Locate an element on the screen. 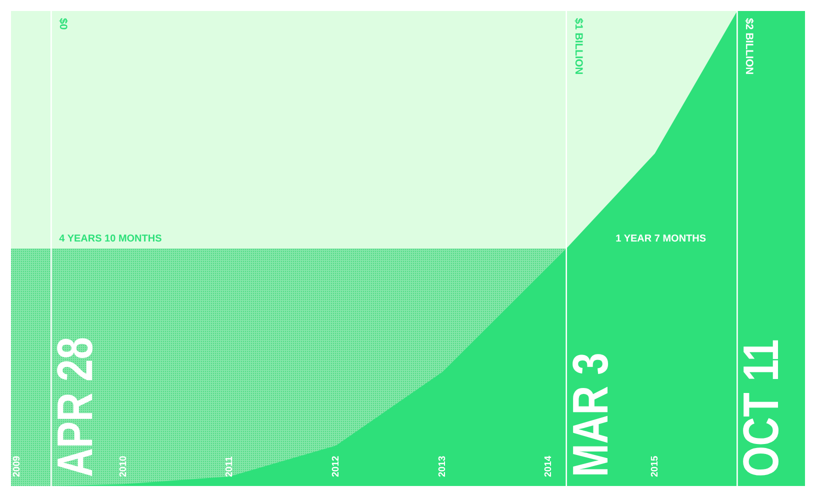  x-tick-label: 2009 is located at coordinates (17, 466).